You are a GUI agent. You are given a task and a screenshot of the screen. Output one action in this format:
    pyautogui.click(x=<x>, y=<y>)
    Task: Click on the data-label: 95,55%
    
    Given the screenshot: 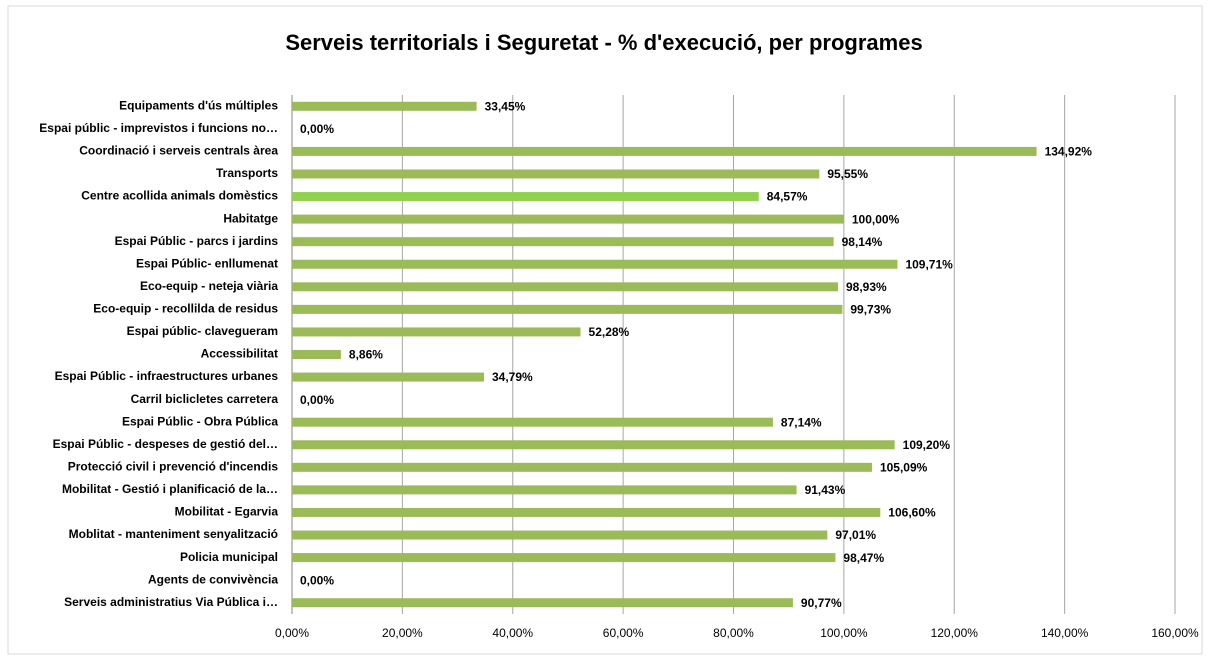 What is the action you would take?
    pyautogui.click(x=847, y=174)
    